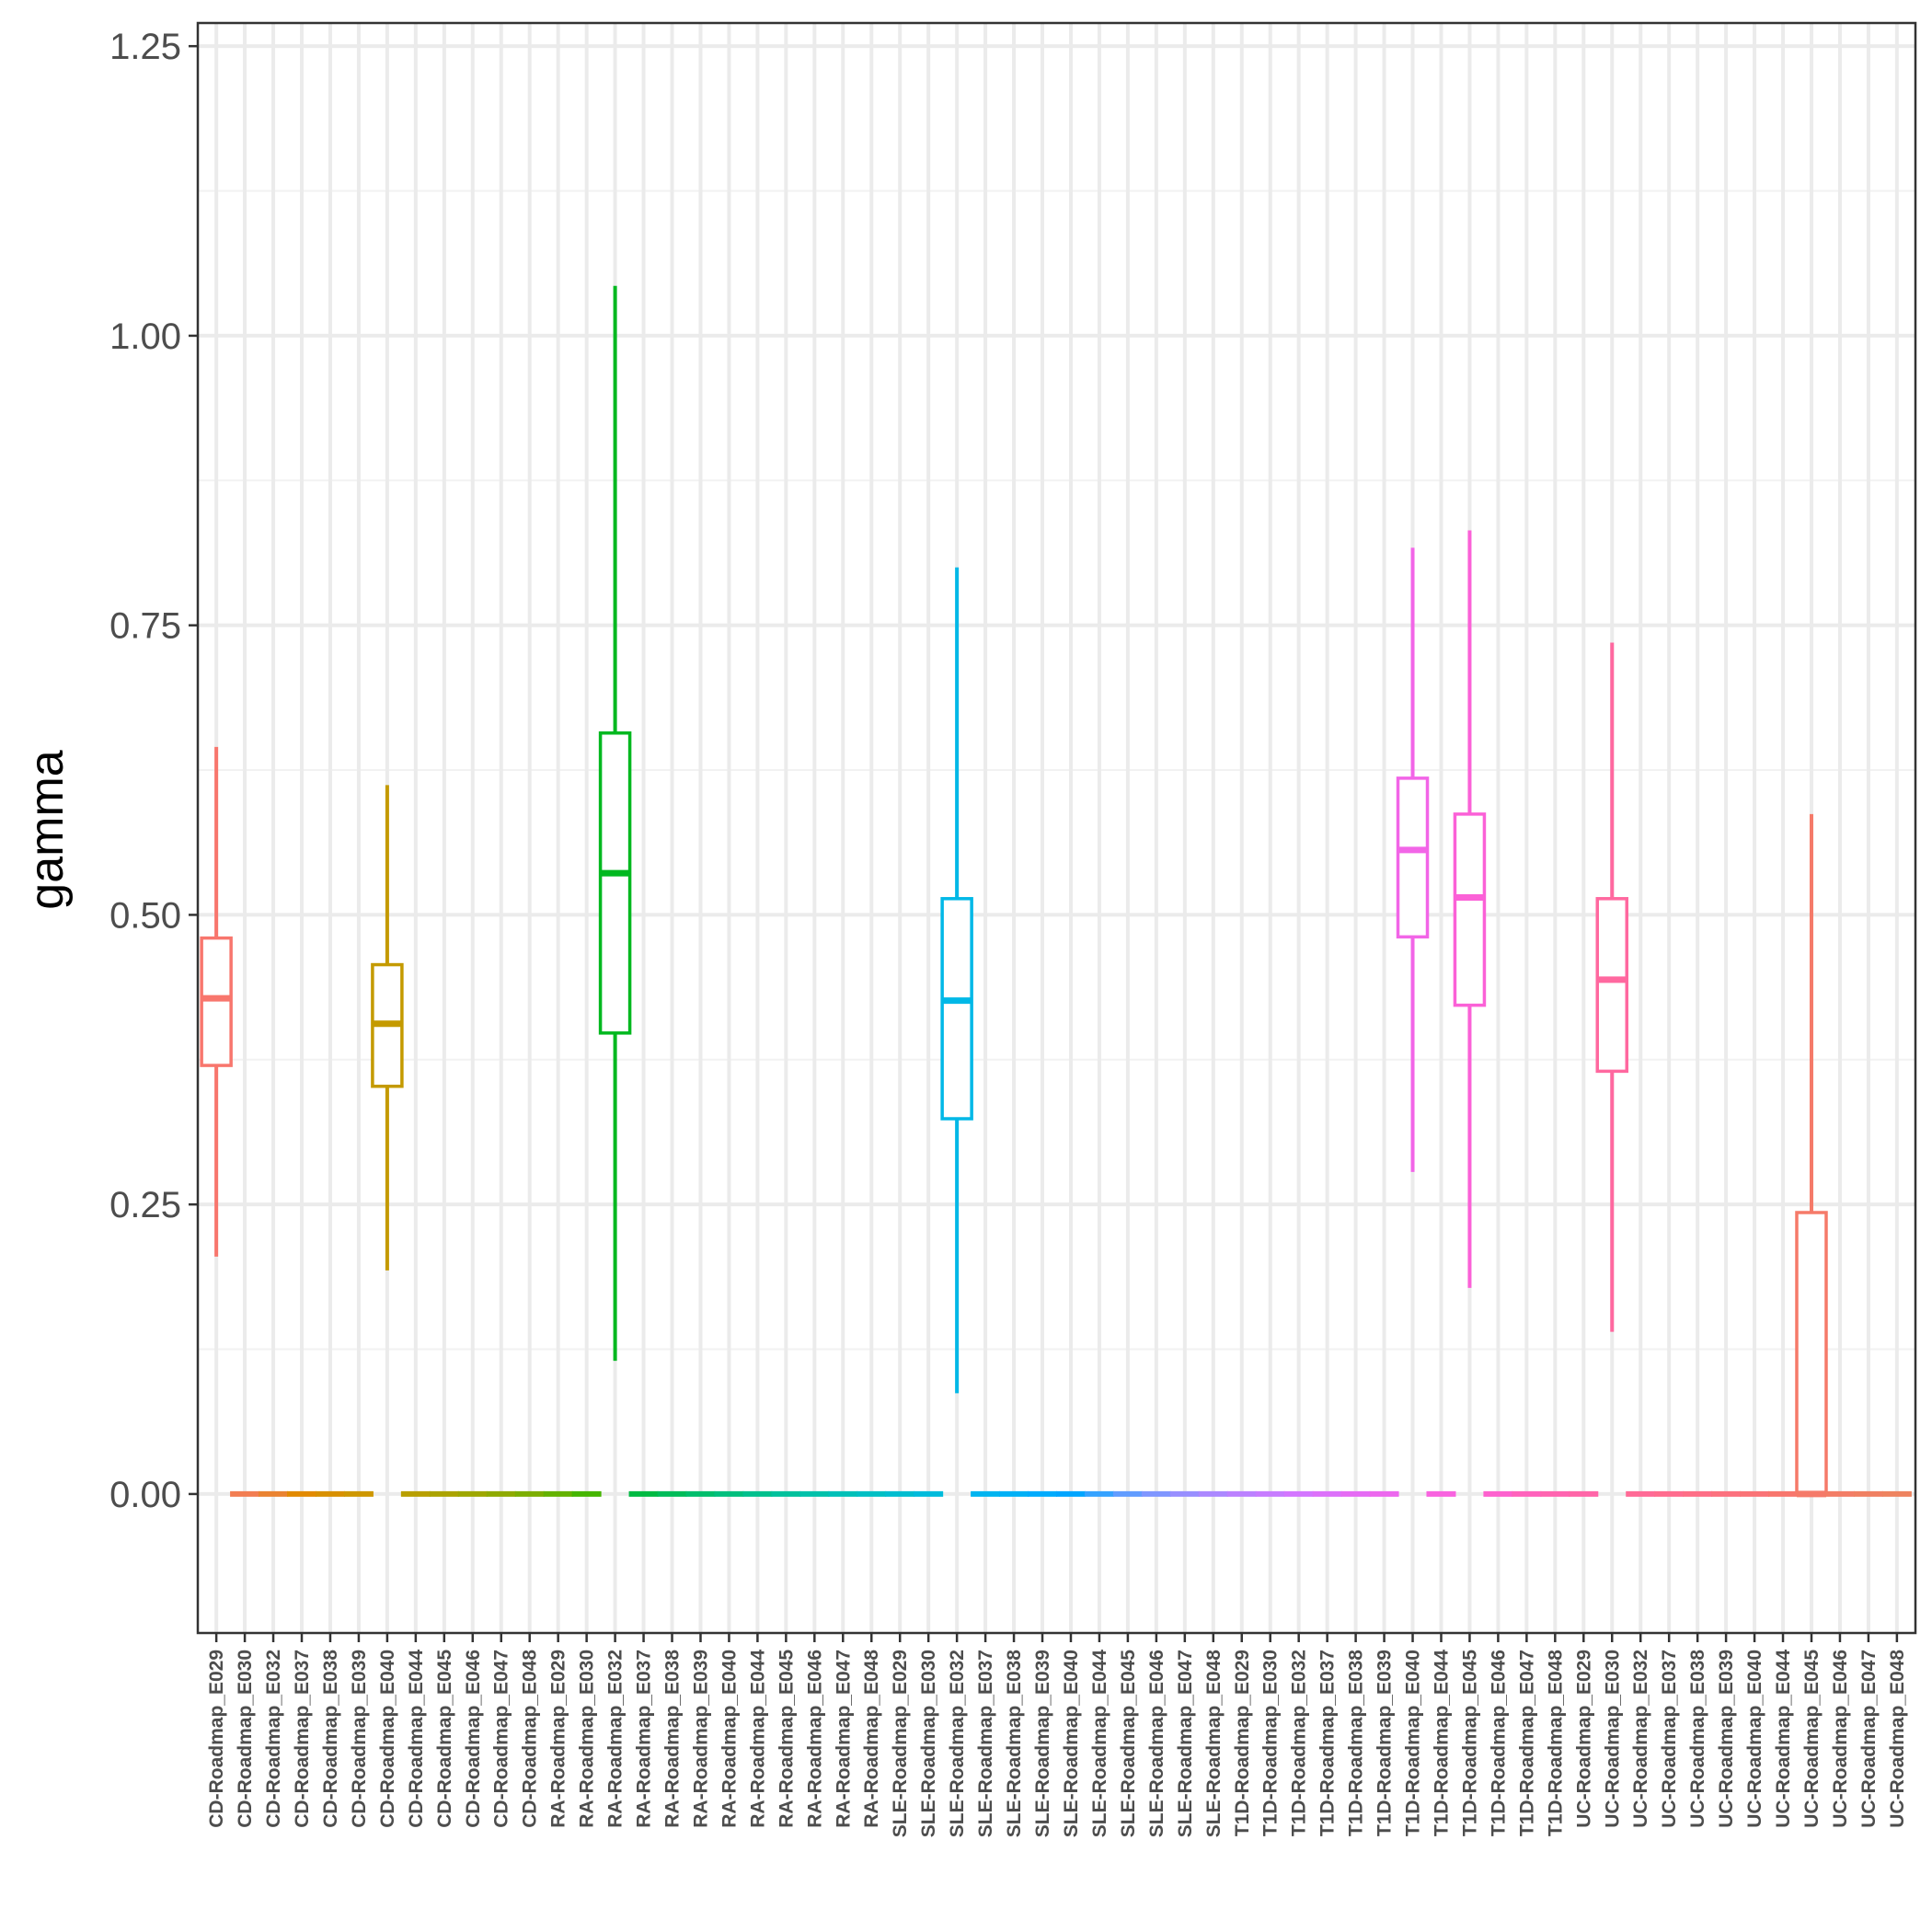  Describe the element at coordinates (387, 1028) in the screenshot. I see `box-CD-Roadmap_E040` at that location.